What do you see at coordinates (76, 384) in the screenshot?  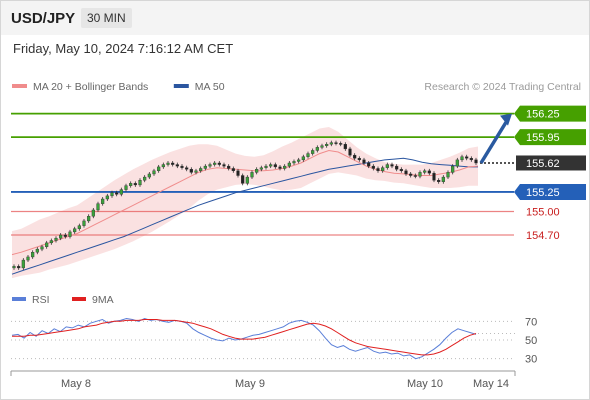 I see `x-tick-may-8: May 8` at bounding box center [76, 384].